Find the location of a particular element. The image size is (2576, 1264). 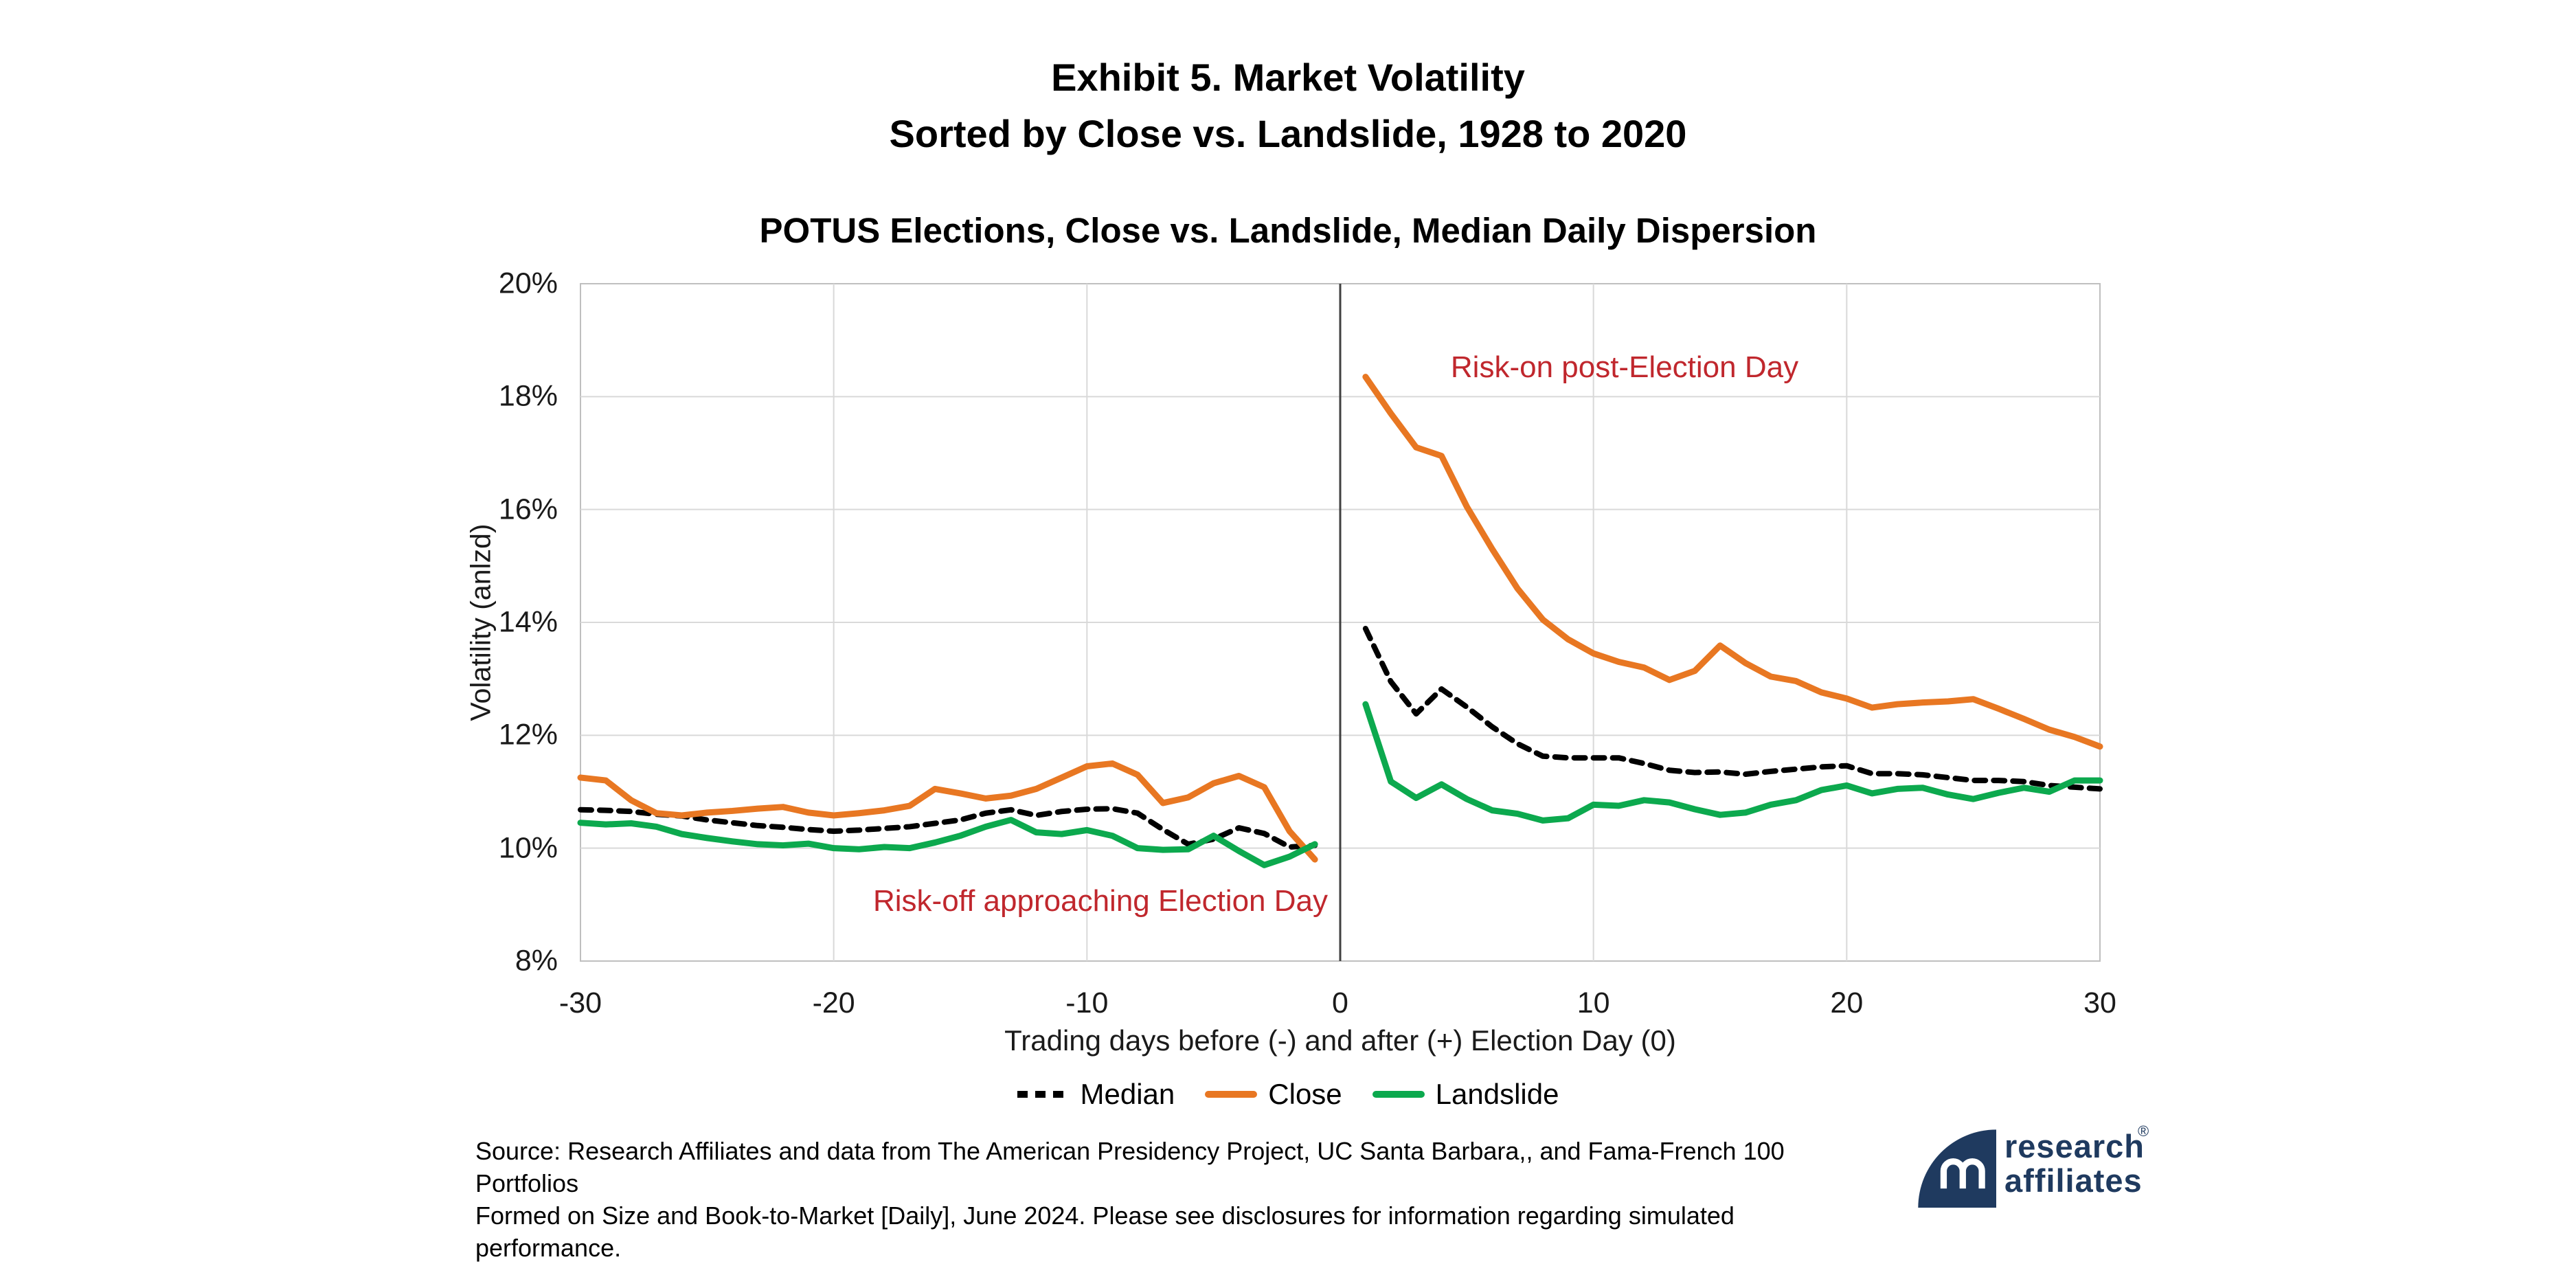

registered-trademark-icon: ® is located at coordinates (2143, 1131).